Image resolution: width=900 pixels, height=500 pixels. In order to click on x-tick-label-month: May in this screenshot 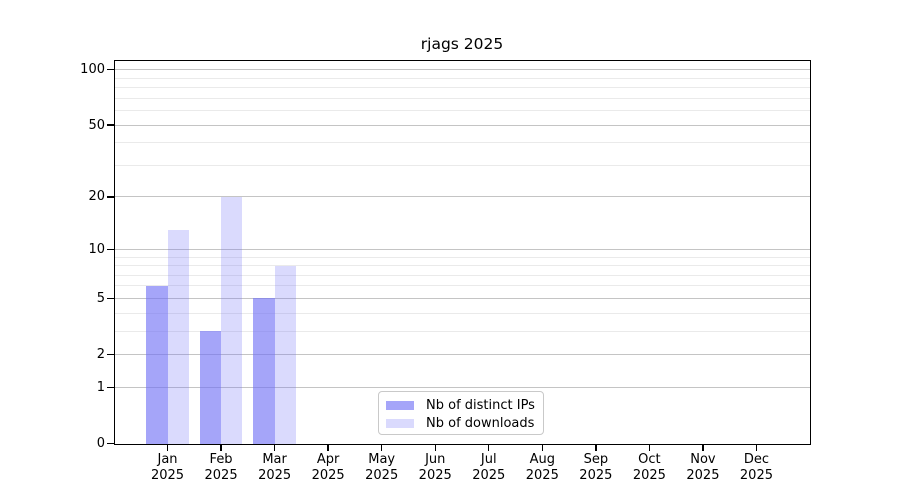, I will do `click(382, 459)`.